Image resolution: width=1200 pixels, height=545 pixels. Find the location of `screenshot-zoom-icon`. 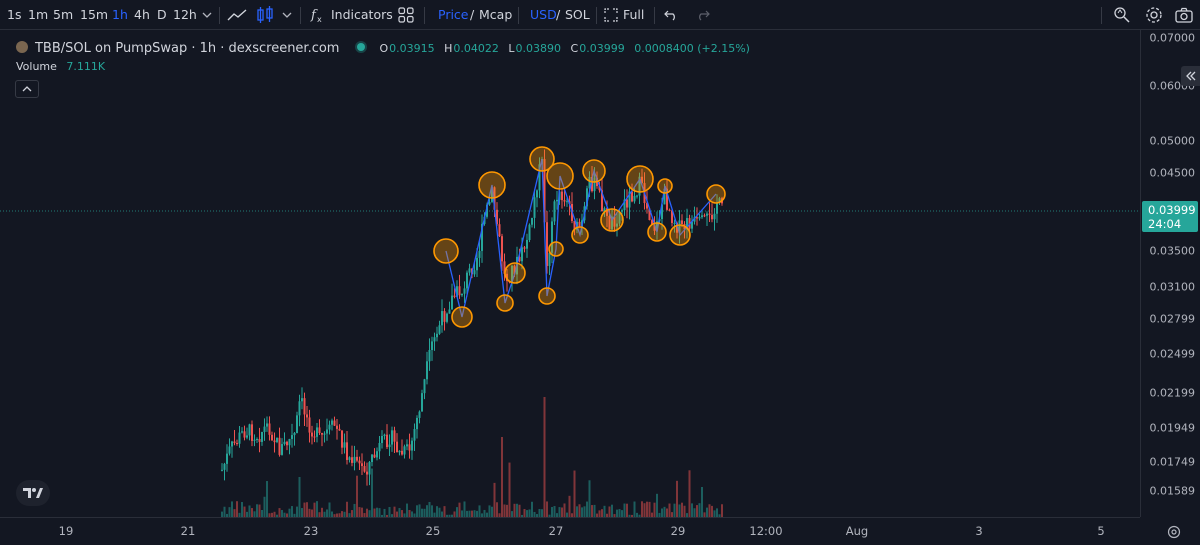

screenshot-zoom-icon is located at coordinates (1122, 15).